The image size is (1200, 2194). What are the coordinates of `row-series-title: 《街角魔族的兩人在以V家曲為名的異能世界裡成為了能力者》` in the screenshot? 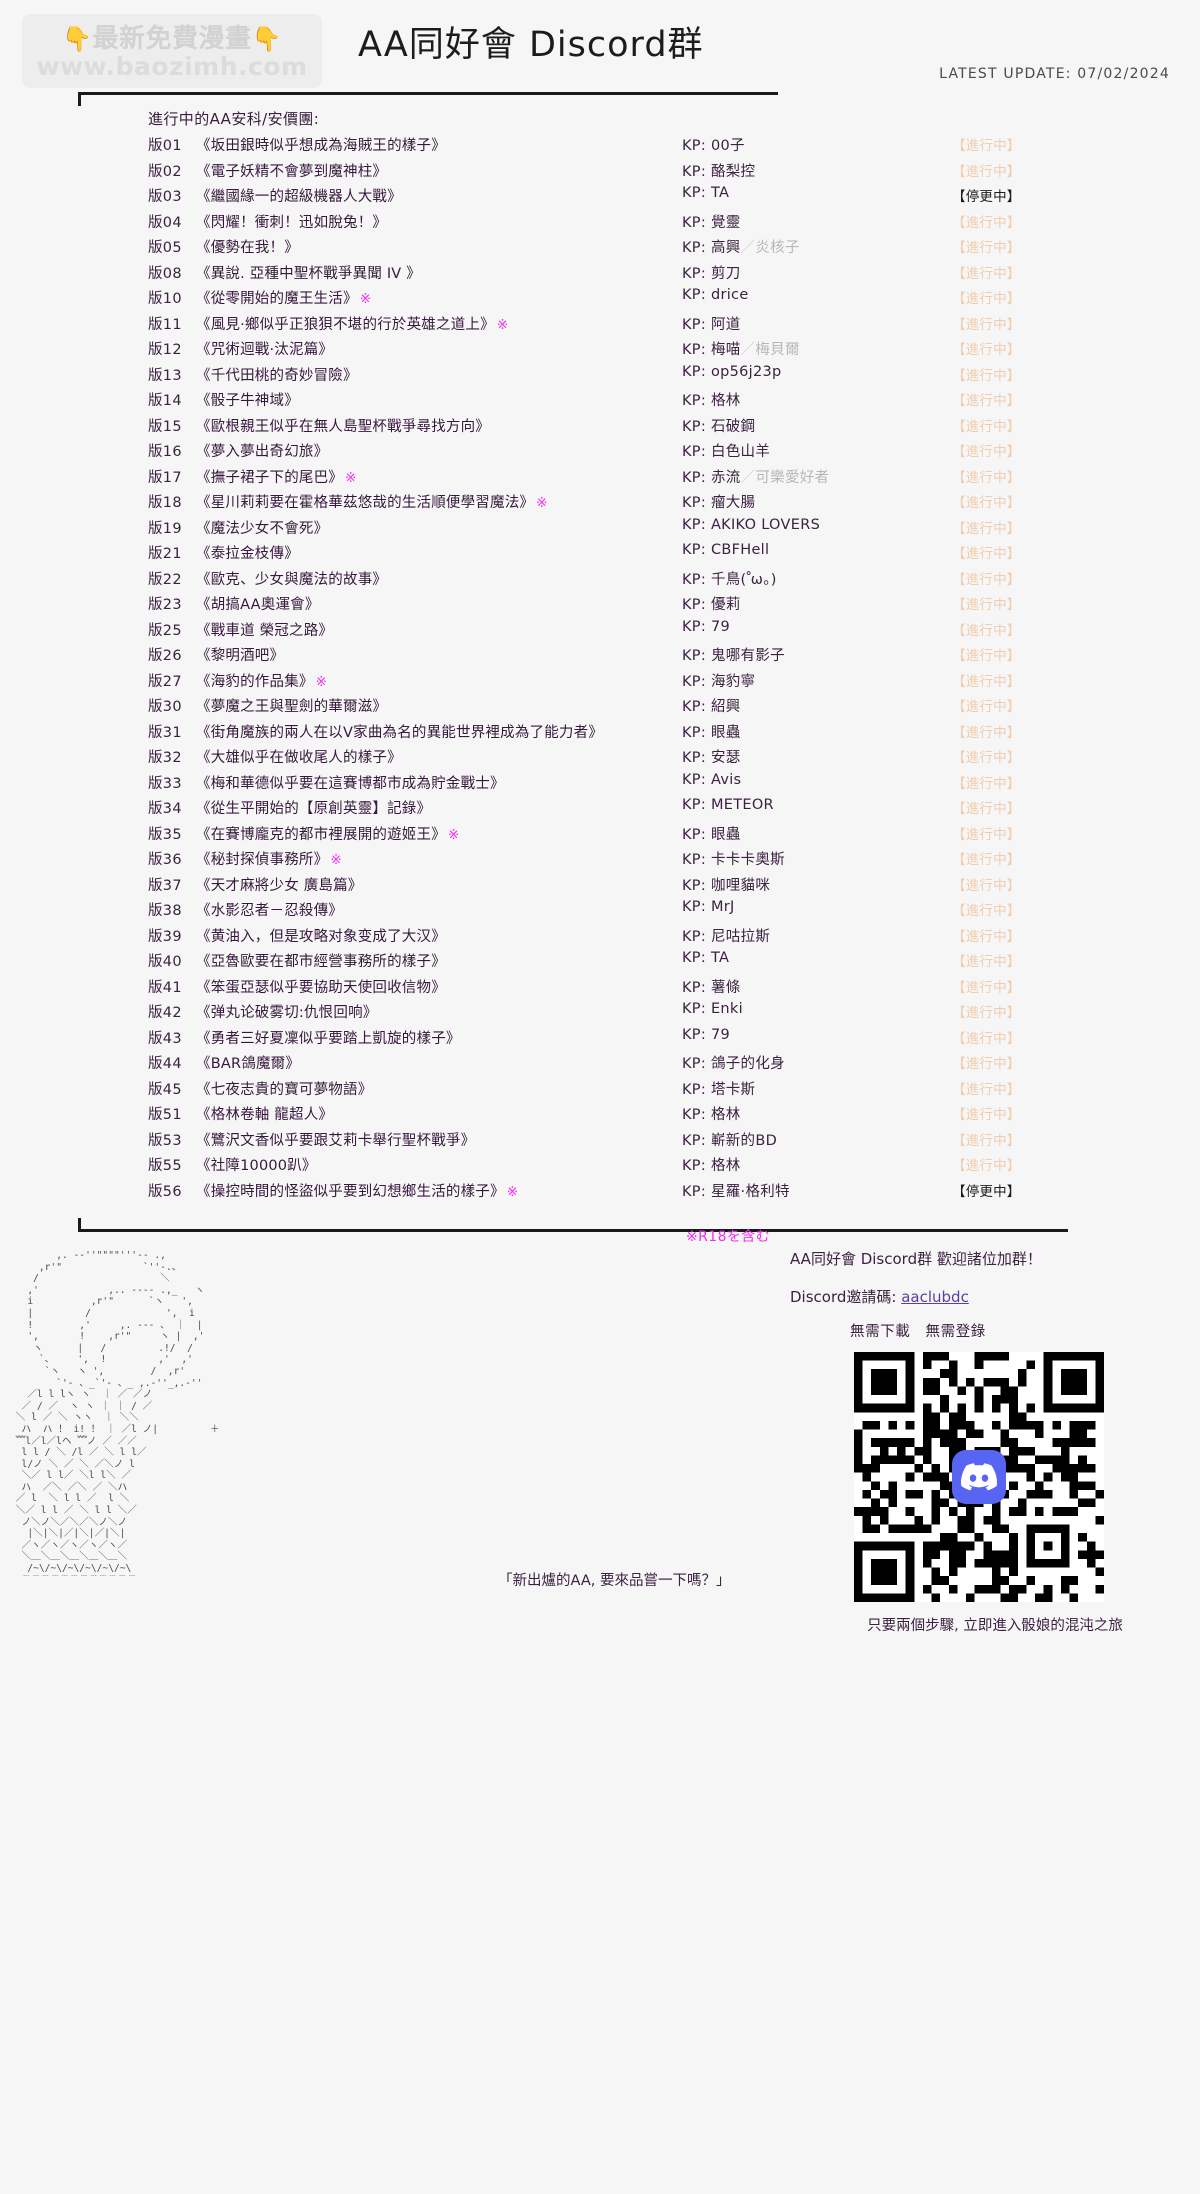 It's located at (400, 732).